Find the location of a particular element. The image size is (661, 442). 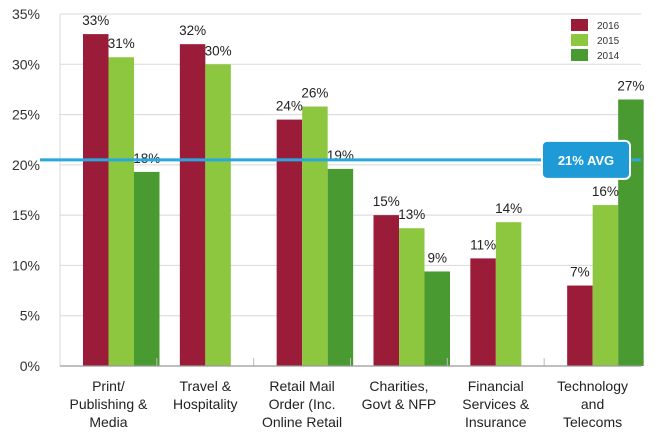

legend-label-2014: 2014 is located at coordinates (608, 56).